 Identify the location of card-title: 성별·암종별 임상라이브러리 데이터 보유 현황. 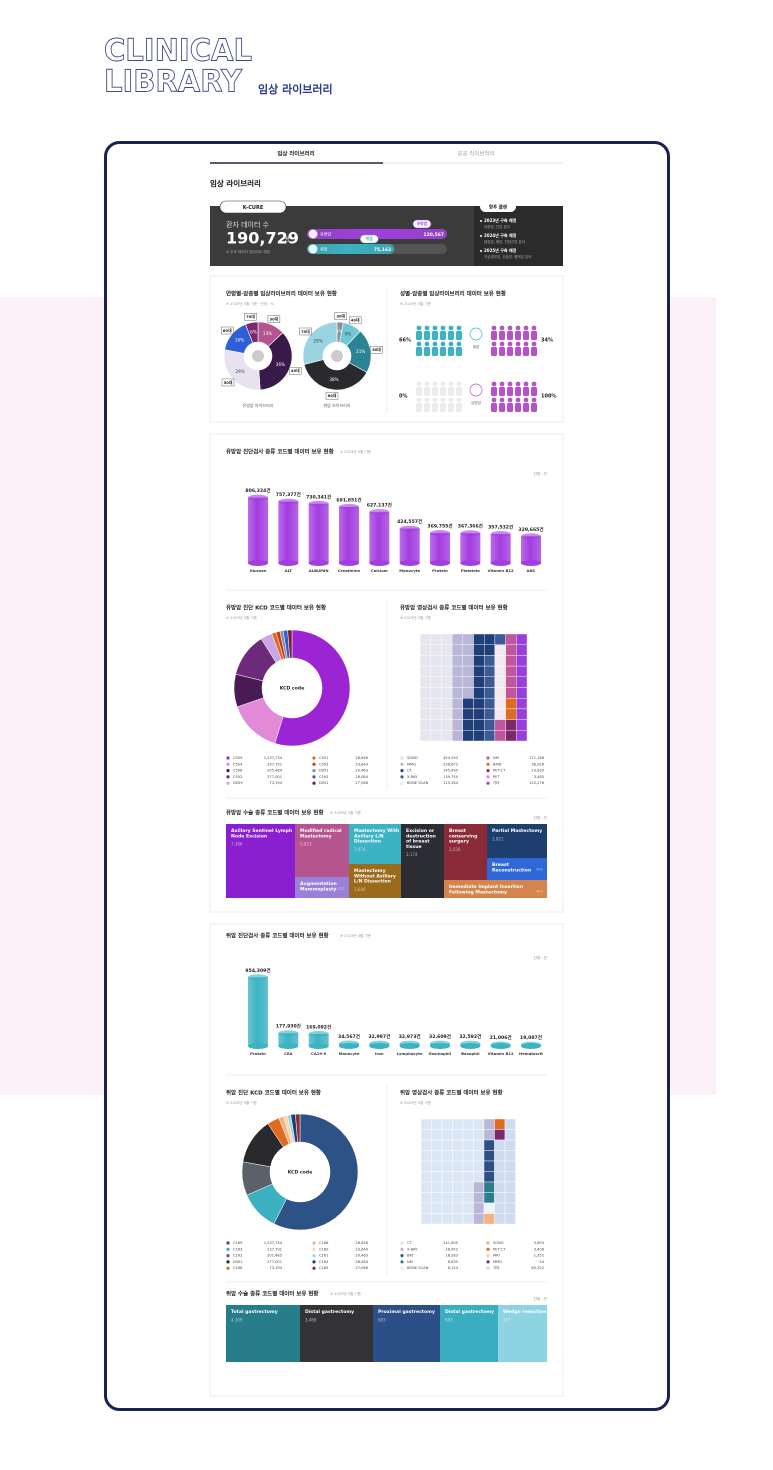
(453, 294).